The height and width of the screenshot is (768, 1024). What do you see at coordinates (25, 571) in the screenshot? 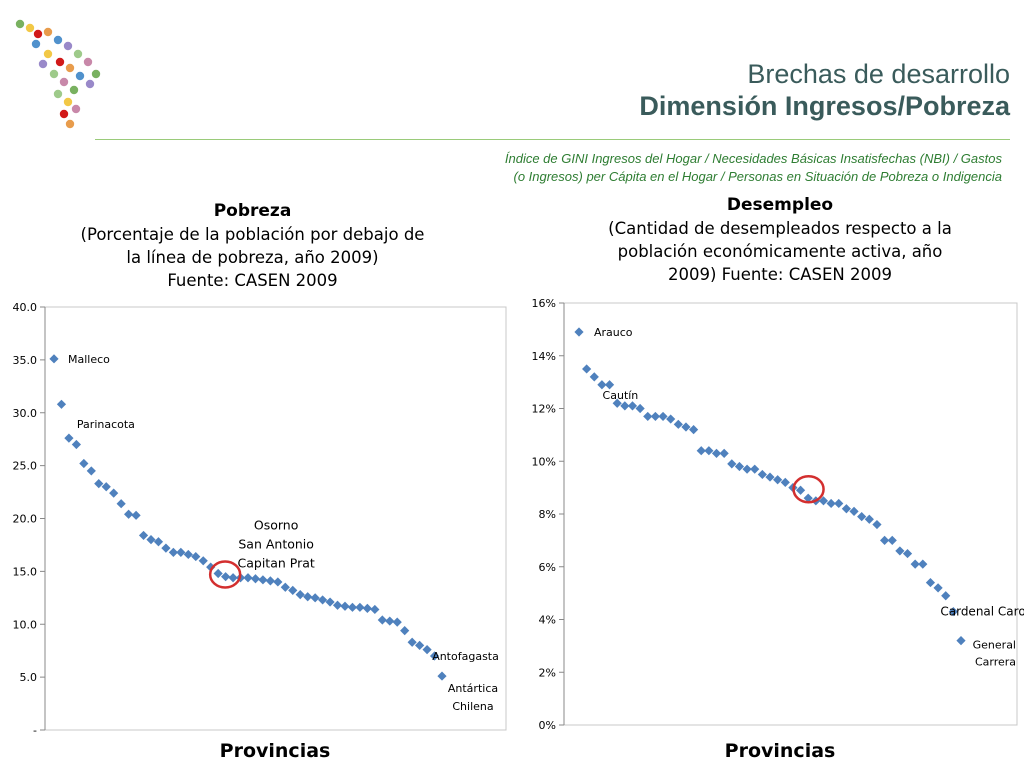
I see `y-tick-label: 15.0` at bounding box center [25, 571].